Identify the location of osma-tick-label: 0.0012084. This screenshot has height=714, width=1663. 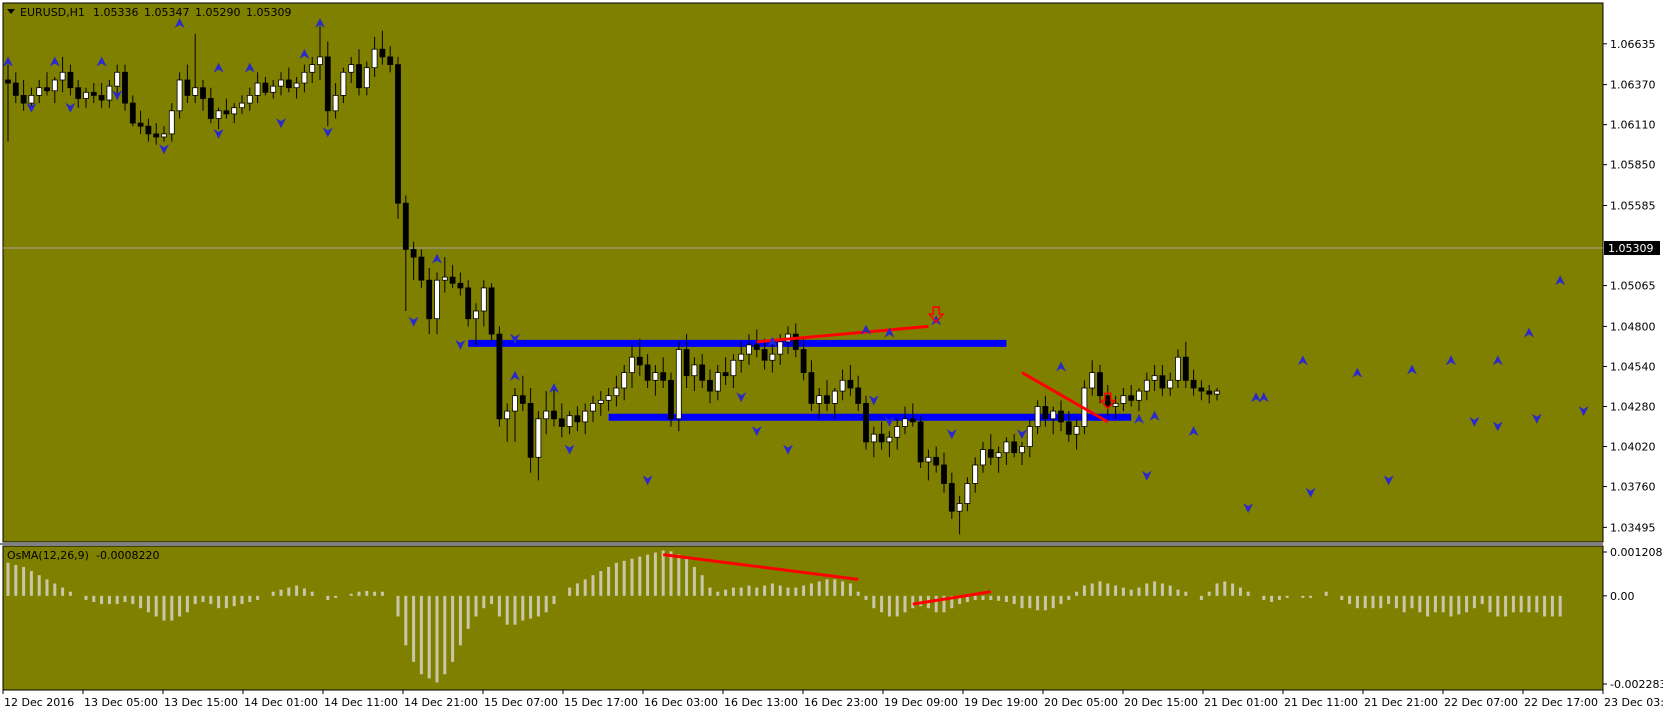
(1636, 552).